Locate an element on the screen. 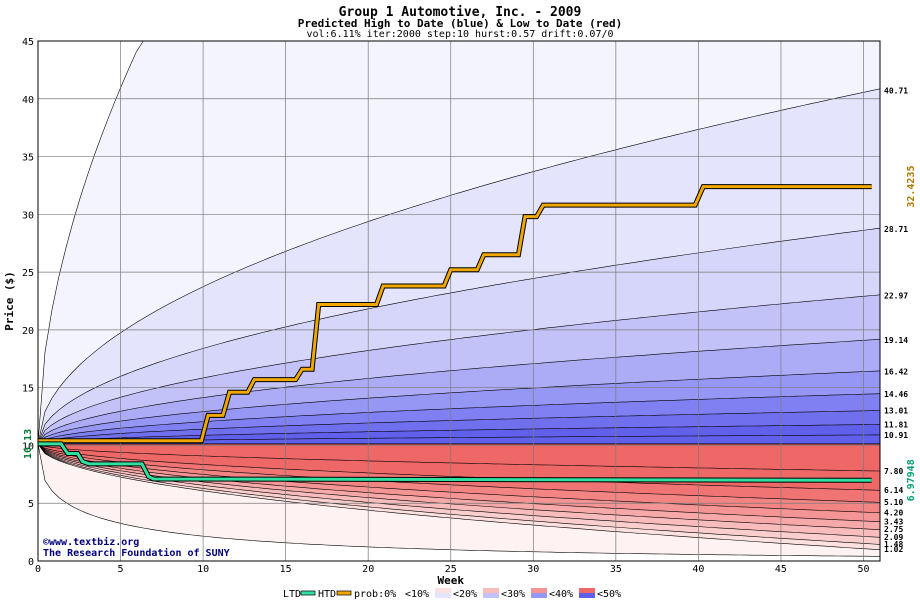 Image resolution: width=920 pixels, height=600 pixels. htd-final-value-label: 32.4235 is located at coordinates (911, 187).